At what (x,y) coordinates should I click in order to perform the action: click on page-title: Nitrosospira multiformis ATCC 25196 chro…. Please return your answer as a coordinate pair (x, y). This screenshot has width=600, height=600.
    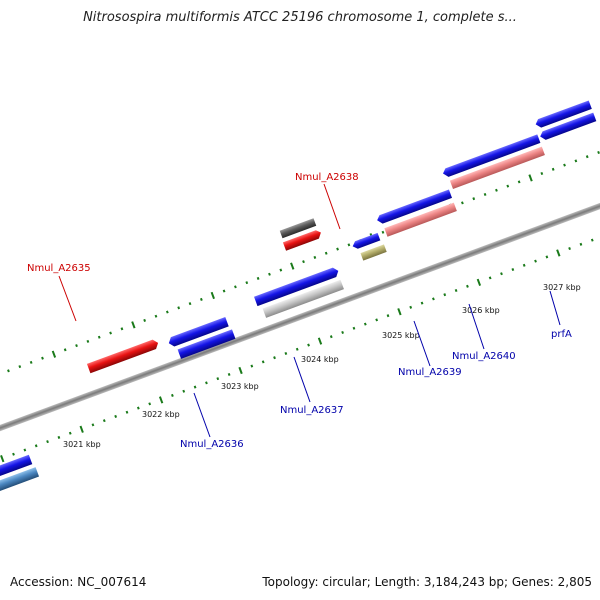
    Looking at the image, I should click on (300, 17).